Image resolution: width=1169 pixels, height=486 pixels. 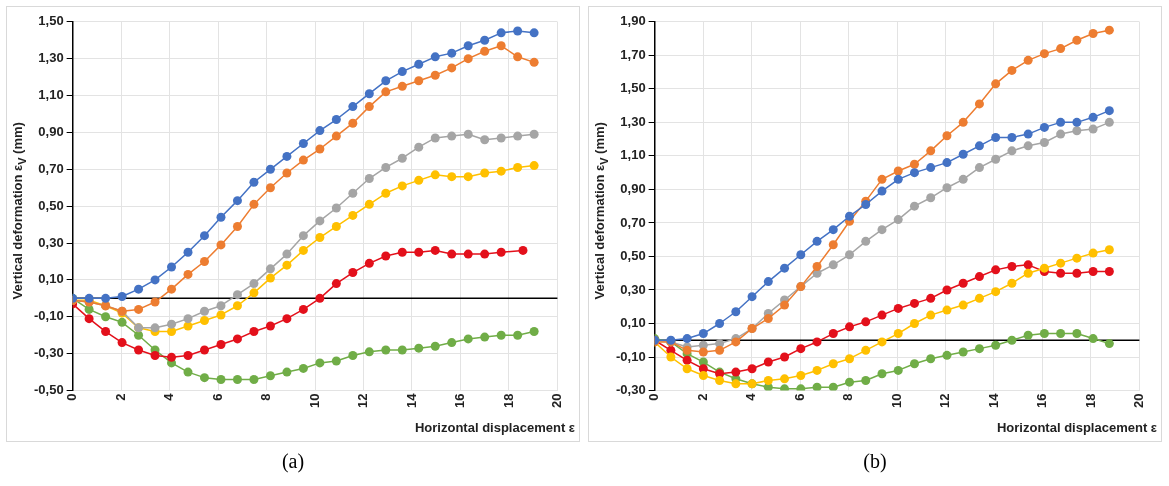 What do you see at coordinates (48, 390) in the screenshot?
I see `y-tick-label: -0,50` at bounding box center [48, 390].